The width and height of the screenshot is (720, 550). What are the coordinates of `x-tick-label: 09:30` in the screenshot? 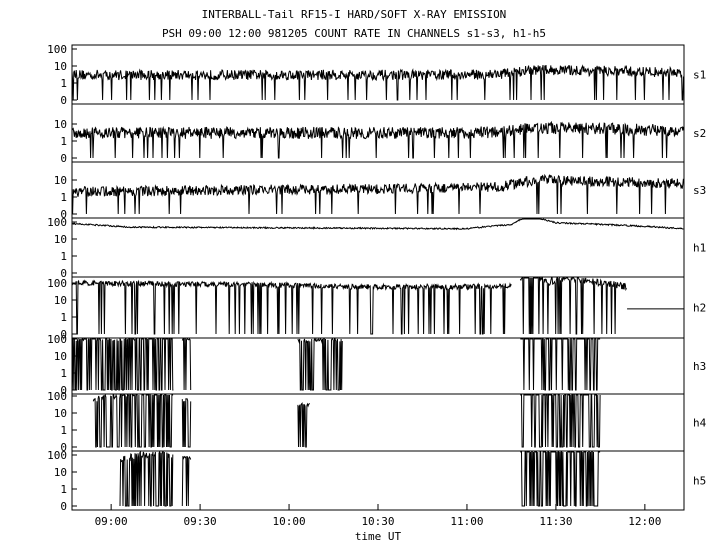 It's located at (200, 521).